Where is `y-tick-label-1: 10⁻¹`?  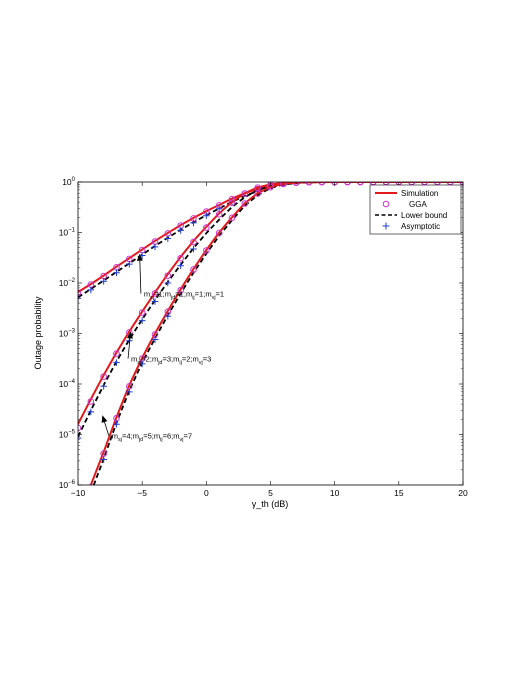 y-tick-label-1: 10⁻¹ is located at coordinates (67, 233).